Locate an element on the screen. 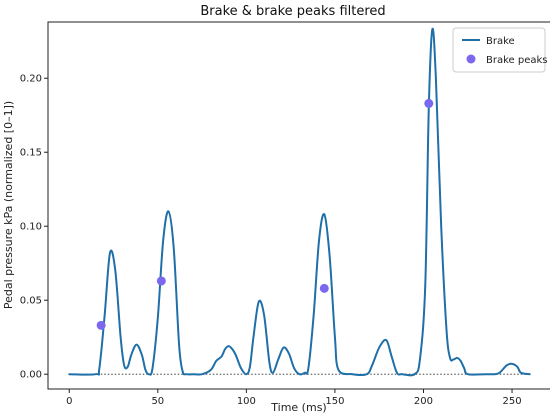  y-tick-label: 0.05 is located at coordinates (31, 301).